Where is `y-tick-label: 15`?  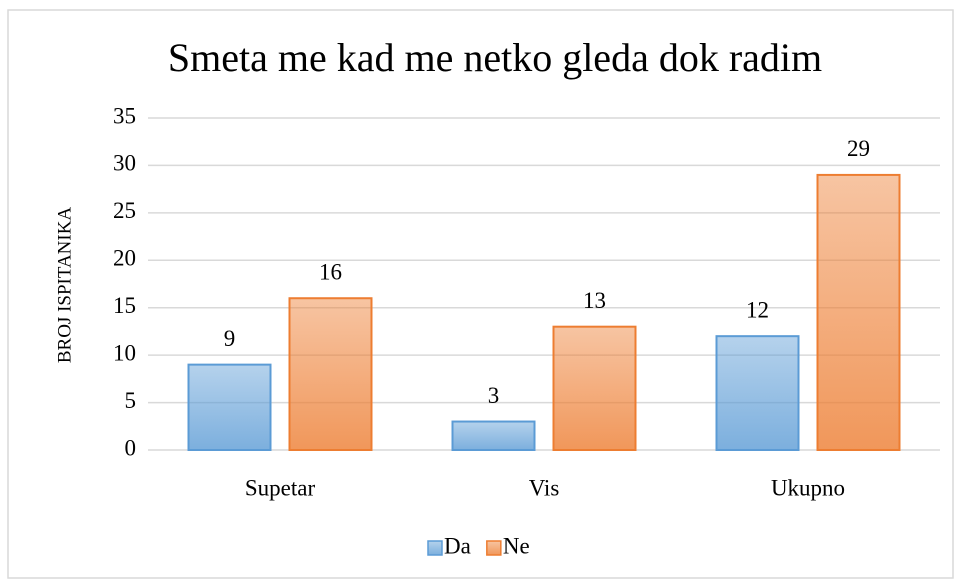
y-tick-label: 15 is located at coordinates (124, 305).